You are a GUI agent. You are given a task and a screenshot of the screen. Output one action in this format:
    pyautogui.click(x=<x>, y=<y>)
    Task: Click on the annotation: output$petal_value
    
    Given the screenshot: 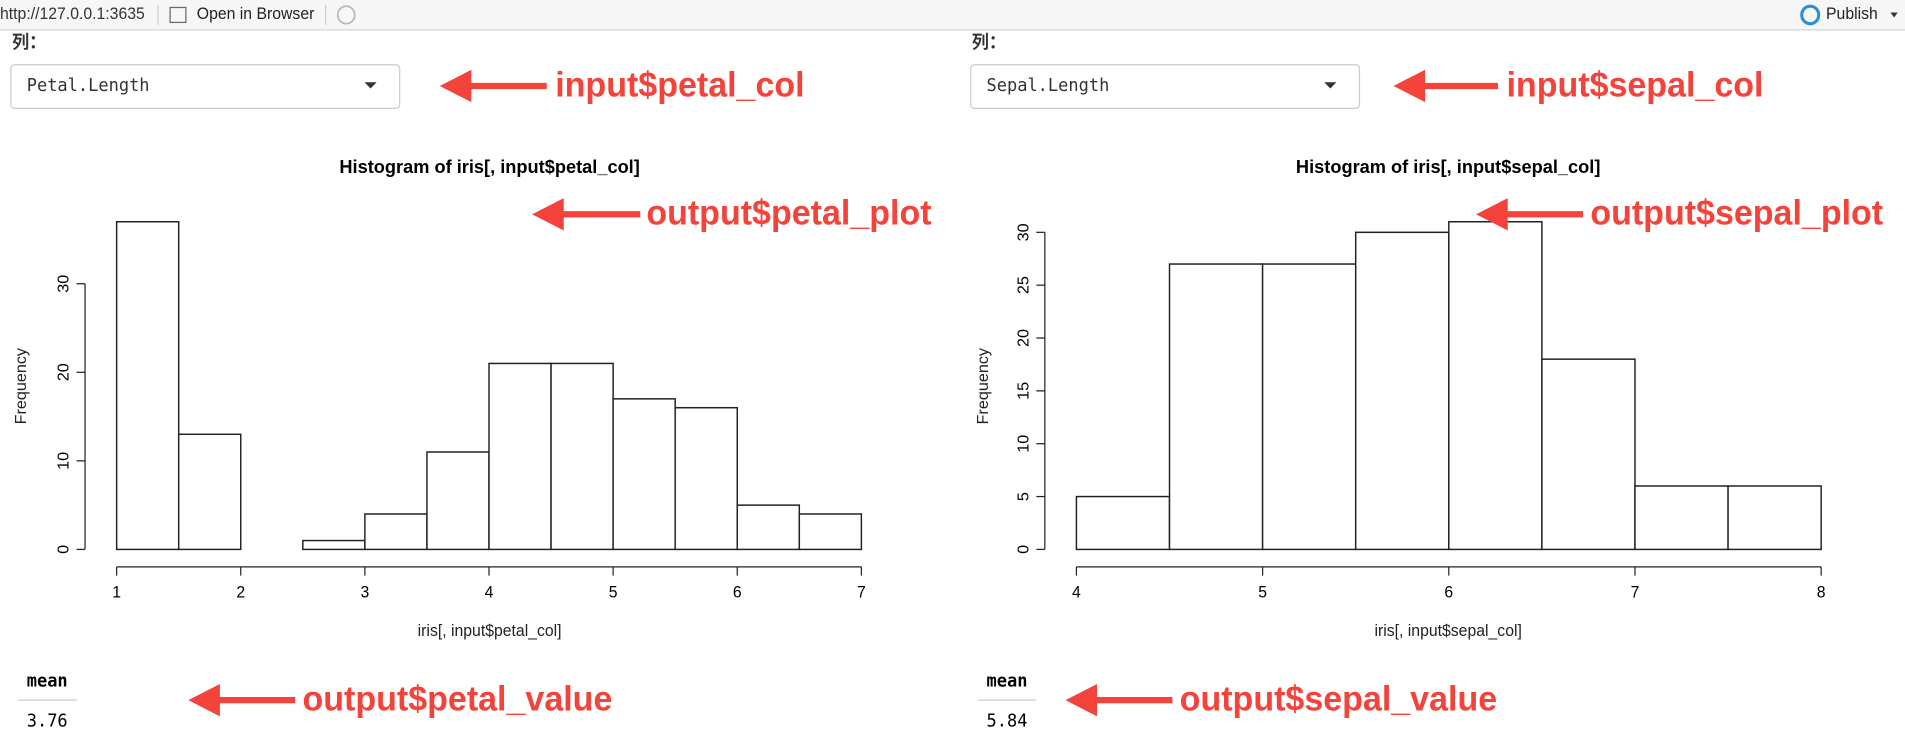 What is the action you would take?
    pyautogui.click(x=458, y=699)
    